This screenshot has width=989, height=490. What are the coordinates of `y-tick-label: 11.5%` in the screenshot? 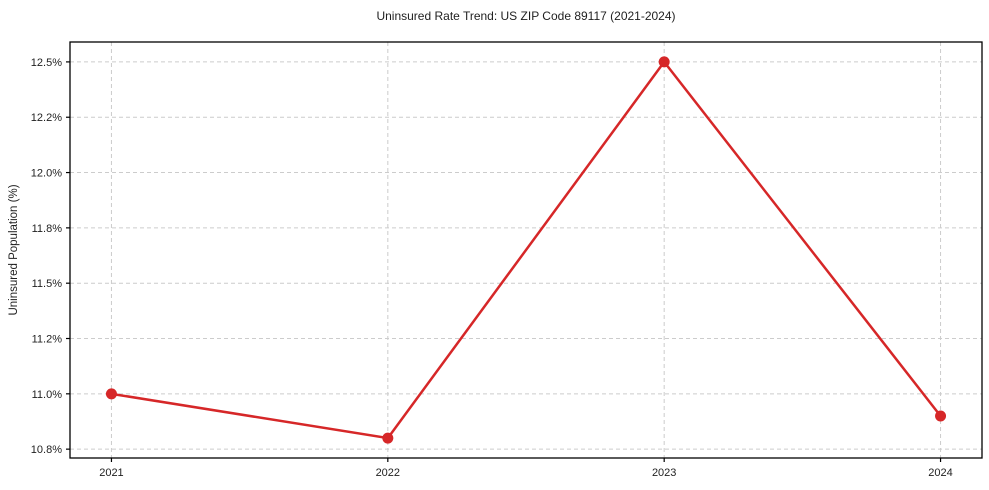 It's located at (47, 284).